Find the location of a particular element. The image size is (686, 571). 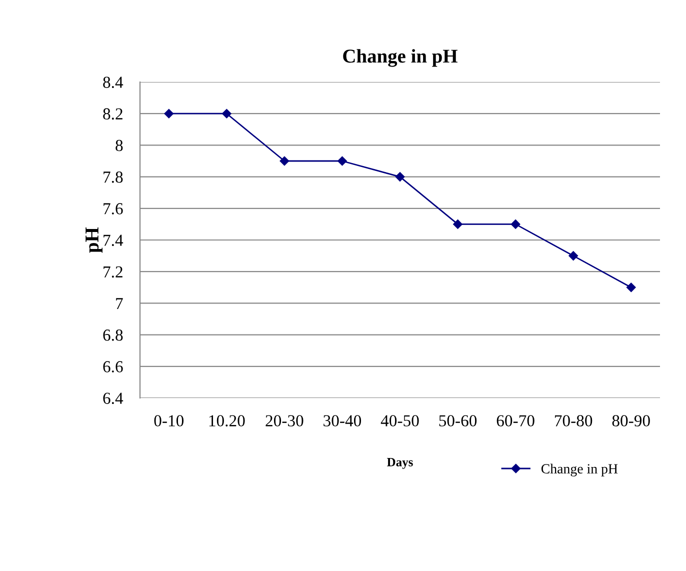

x-tick-label: 80-90 is located at coordinates (631, 420).